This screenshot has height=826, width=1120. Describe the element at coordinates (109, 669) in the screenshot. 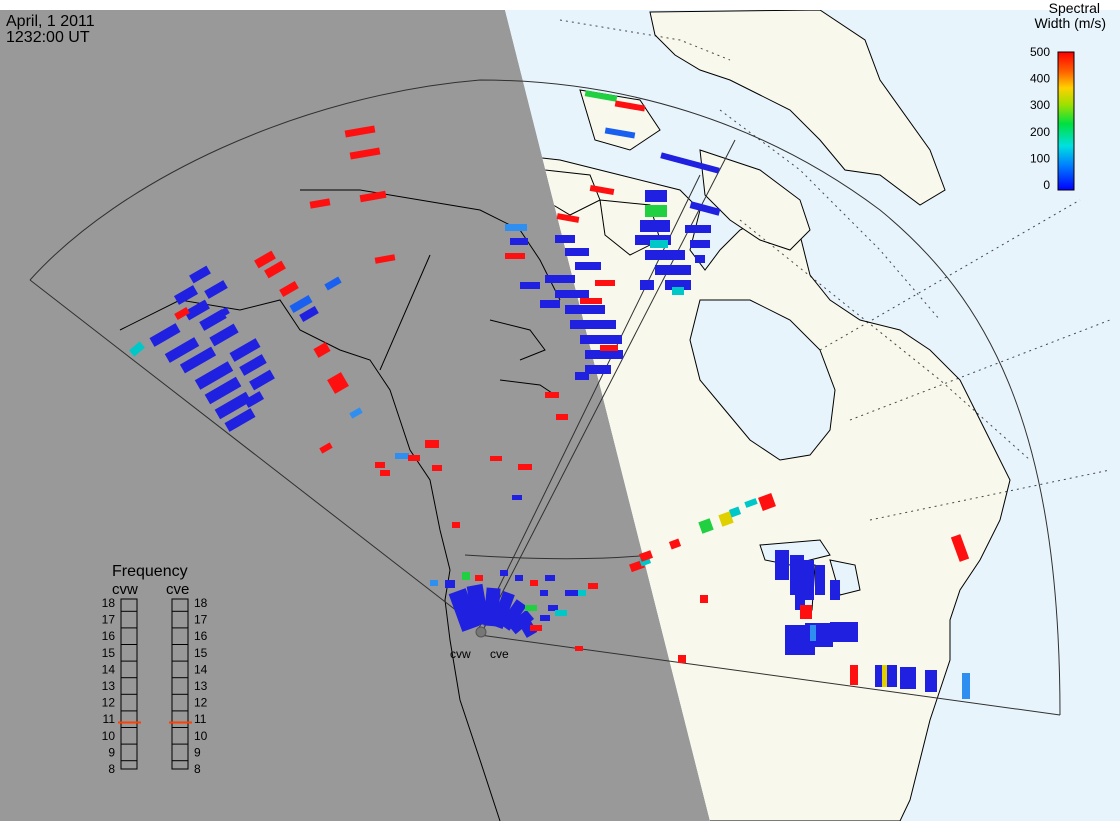

I see `frequency-tick-left: 14` at that location.